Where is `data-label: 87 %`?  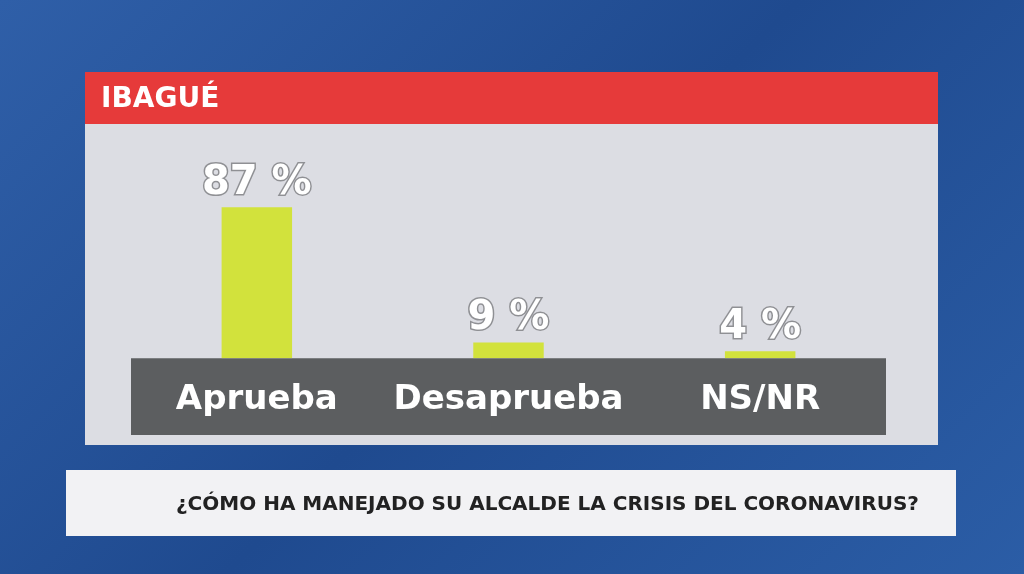 data-label: 87 % is located at coordinates (257, 179).